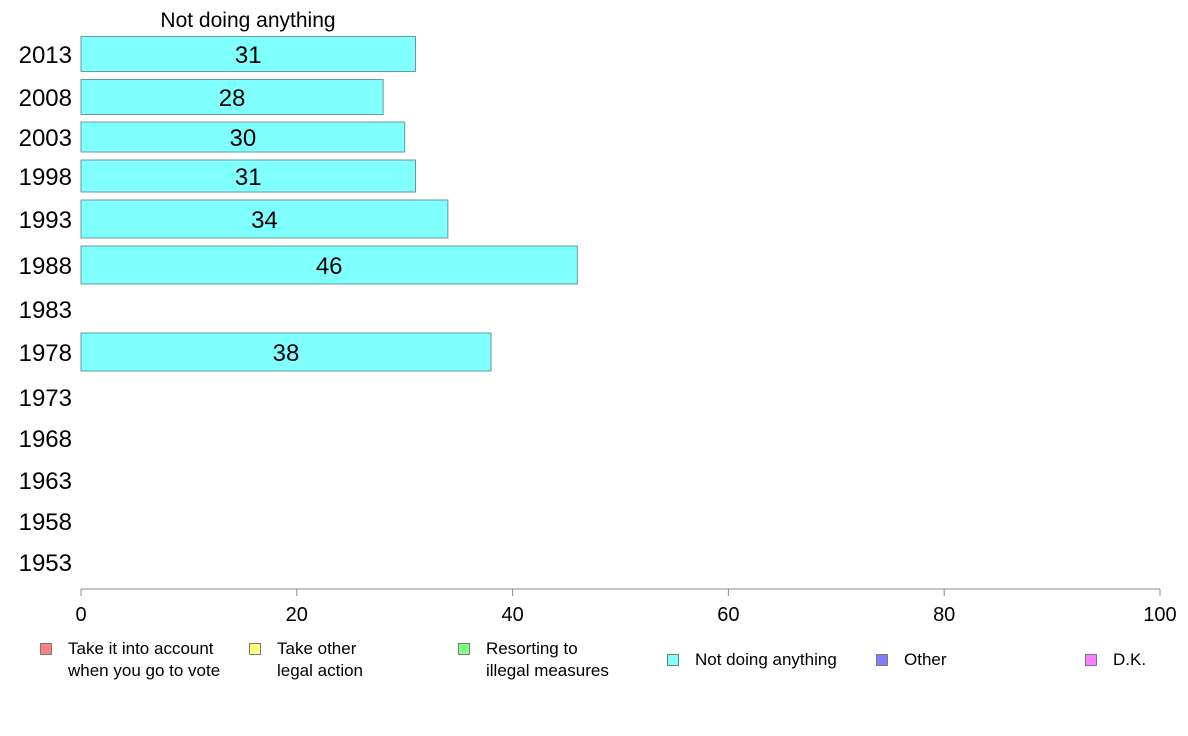 The image size is (1188, 736). What do you see at coordinates (512, 615) in the screenshot?
I see `x-tick-label: 40` at bounding box center [512, 615].